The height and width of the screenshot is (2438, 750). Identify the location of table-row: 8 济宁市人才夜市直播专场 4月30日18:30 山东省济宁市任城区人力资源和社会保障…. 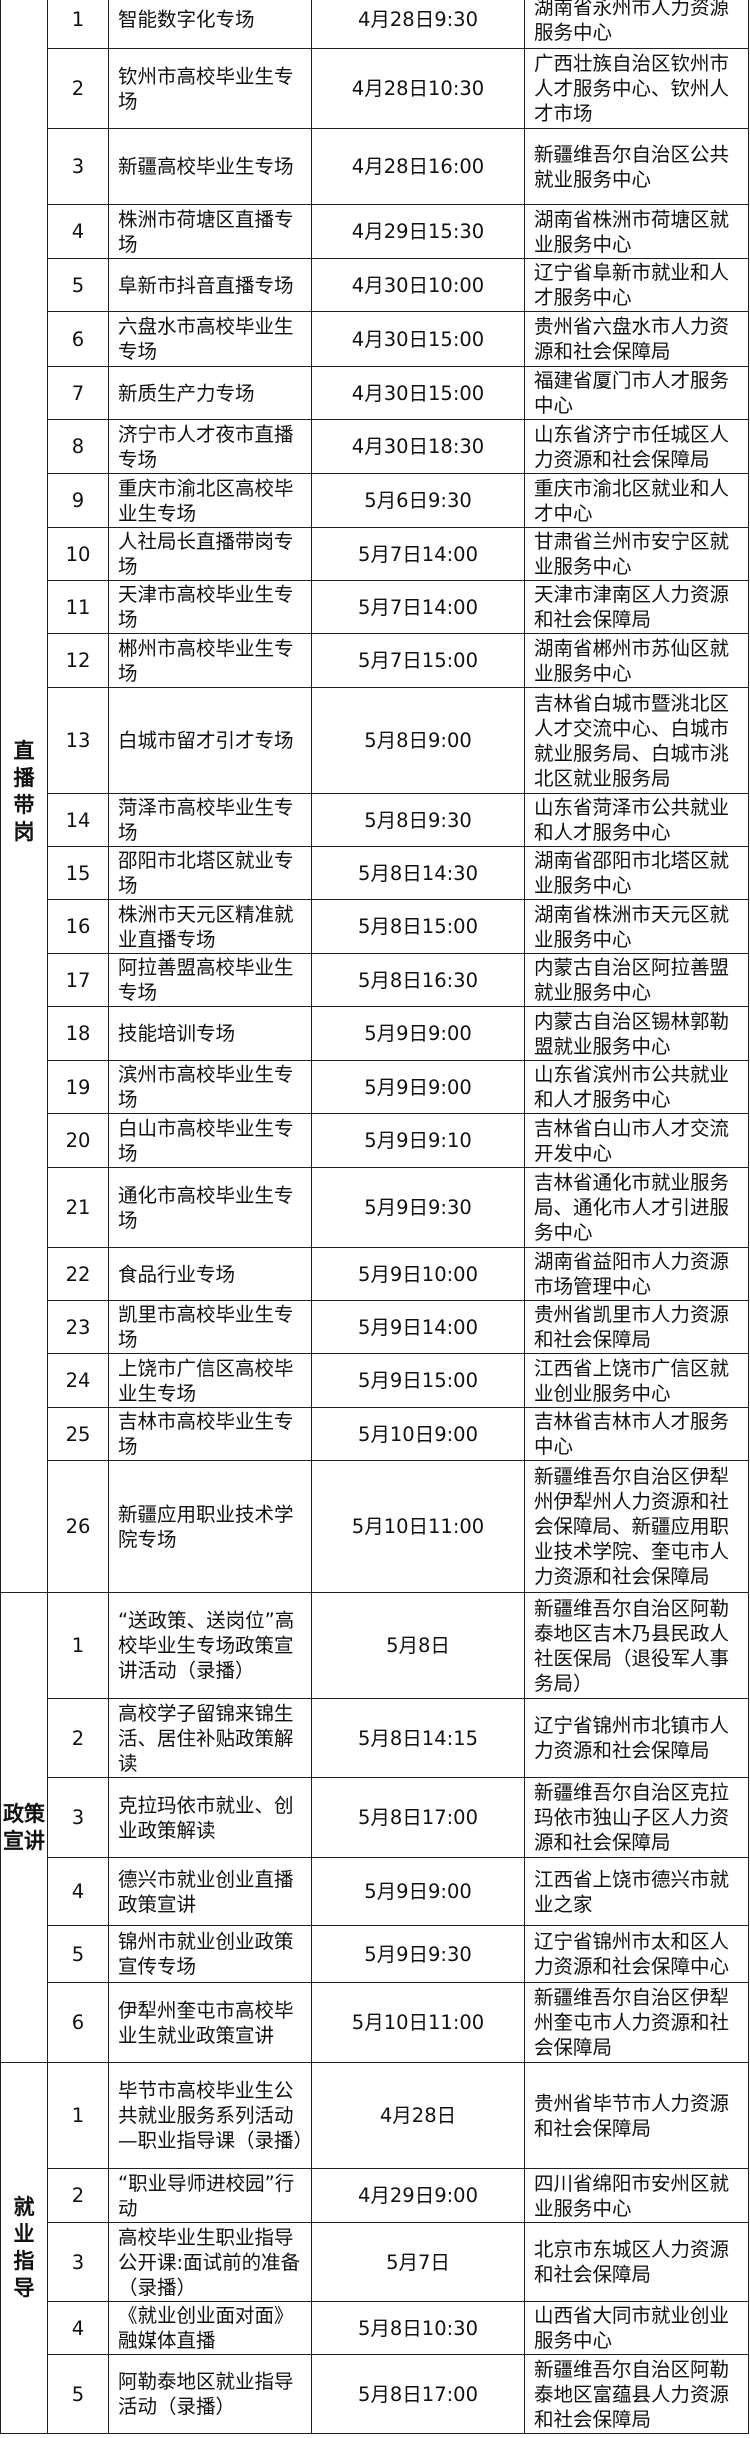
(375, 446).